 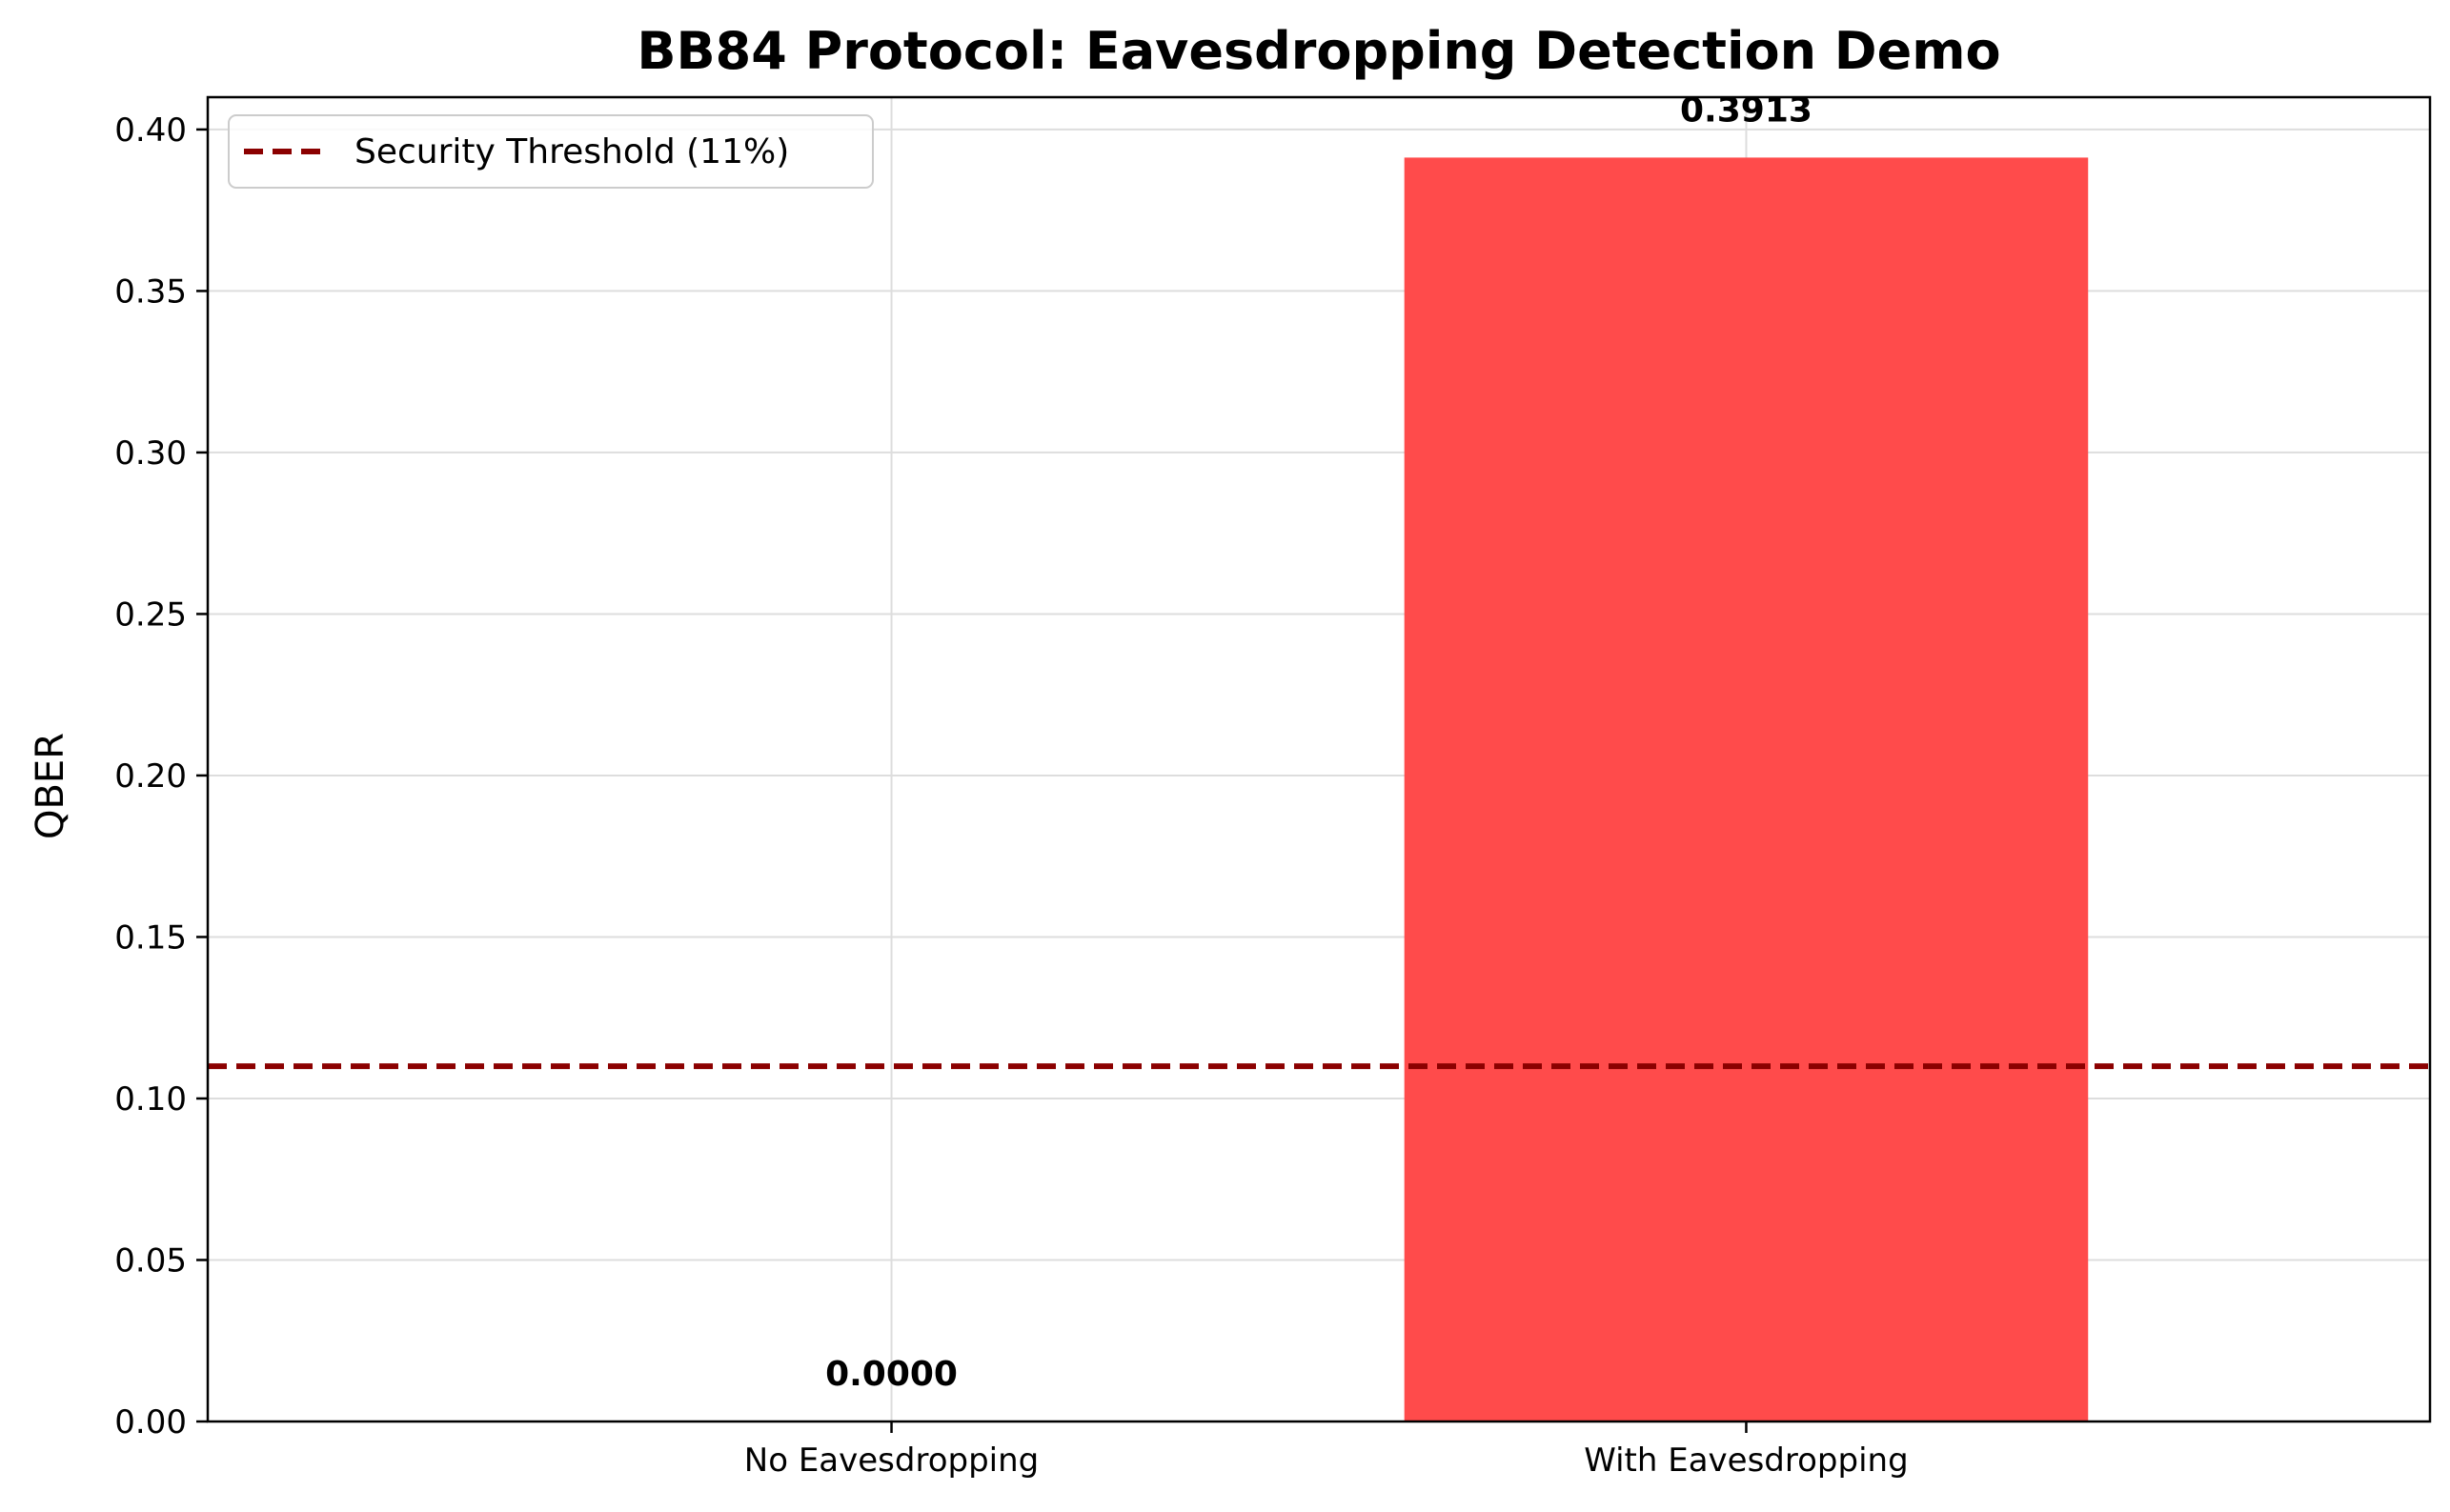 What do you see at coordinates (150, 1099) in the screenshot?
I see `y-tick-label: 0.10` at bounding box center [150, 1099].